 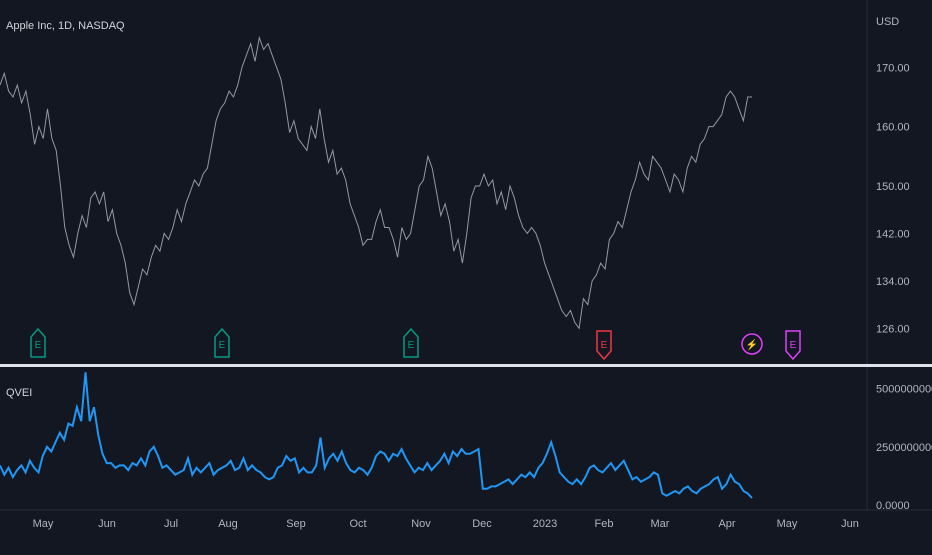 I want to click on time-tick-label: 2023, so click(x=545, y=524).